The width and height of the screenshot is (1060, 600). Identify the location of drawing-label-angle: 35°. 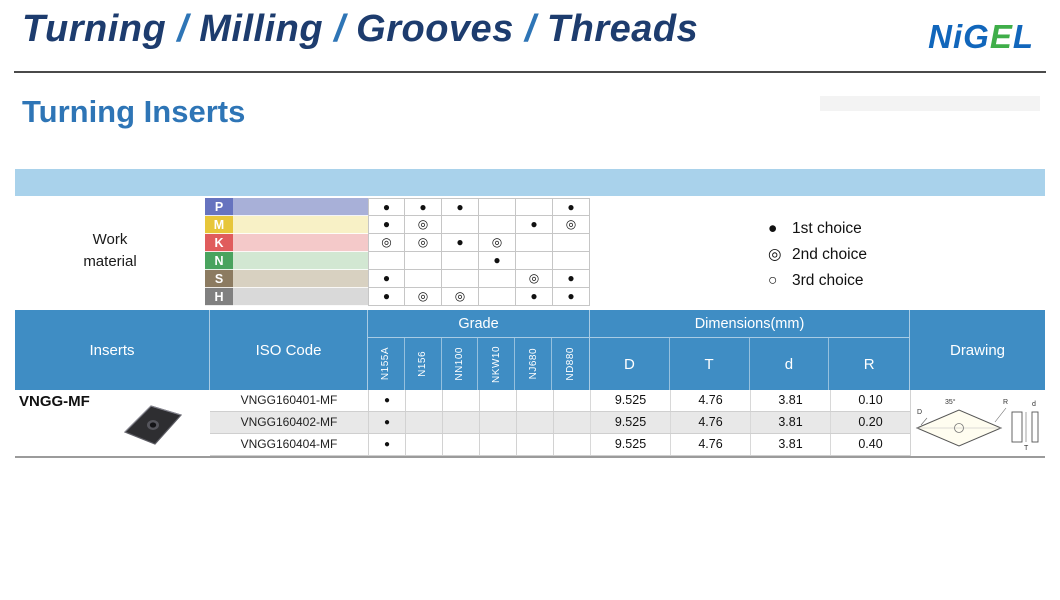
(950, 402).